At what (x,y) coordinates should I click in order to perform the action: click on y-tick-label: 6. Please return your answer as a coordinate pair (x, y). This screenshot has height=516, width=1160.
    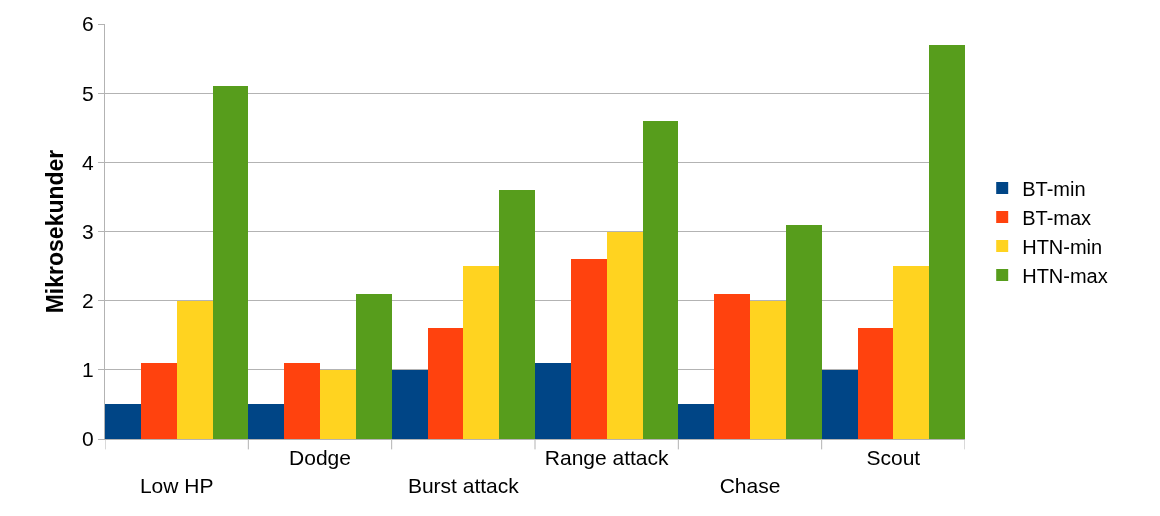
    Looking at the image, I should click on (88, 24).